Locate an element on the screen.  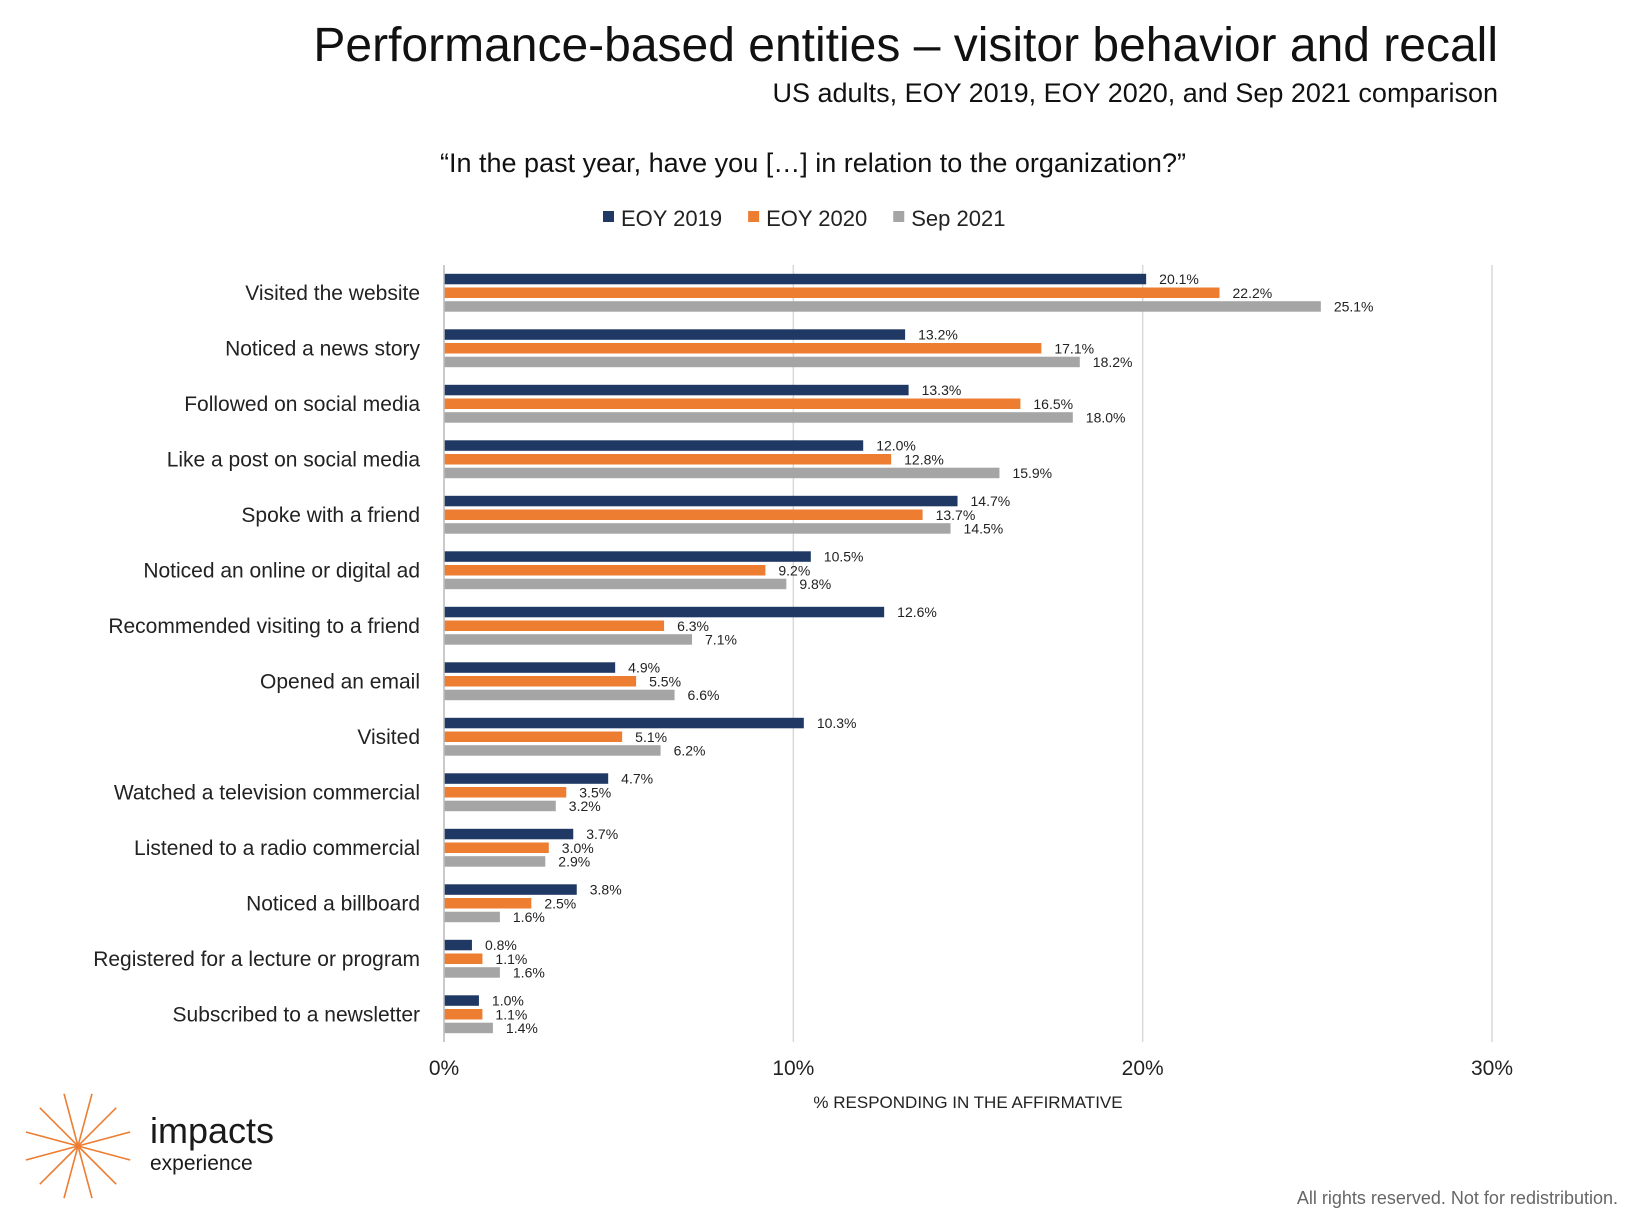
category-label: Registered for a lecture or program is located at coordinates (256, 959).